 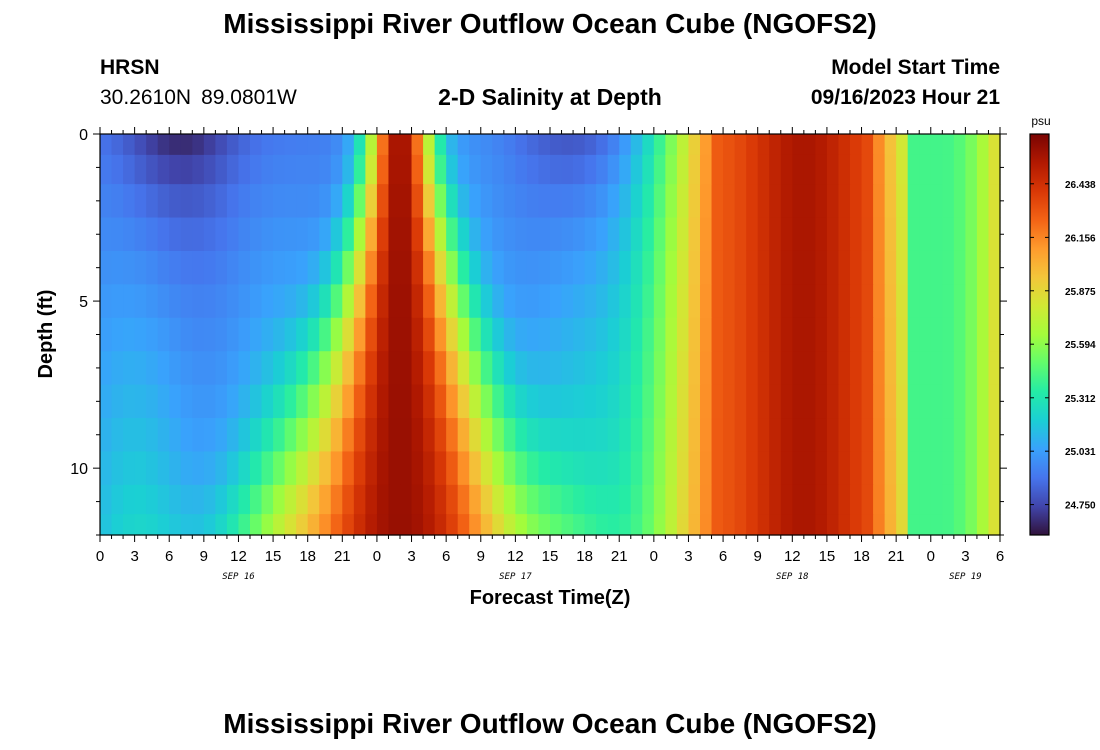 What do you see at coordinates (204, 556) in the screenshot?
I see `x-tick-label: 9` at bounding box center [204, 556].